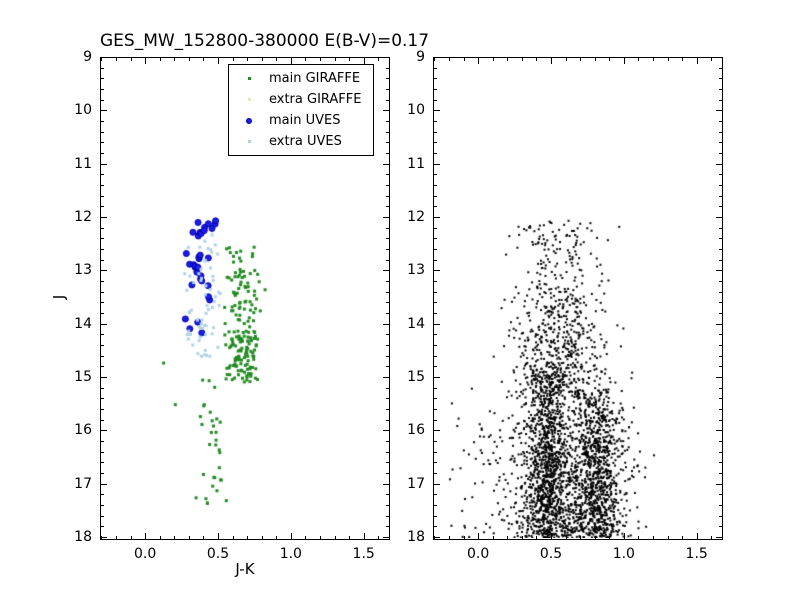 The height and width of the screenshot is (600, 800). Describe the element at coordinates (83, 110) in the screenshot. I see `y-tick-label: 10` at that location.